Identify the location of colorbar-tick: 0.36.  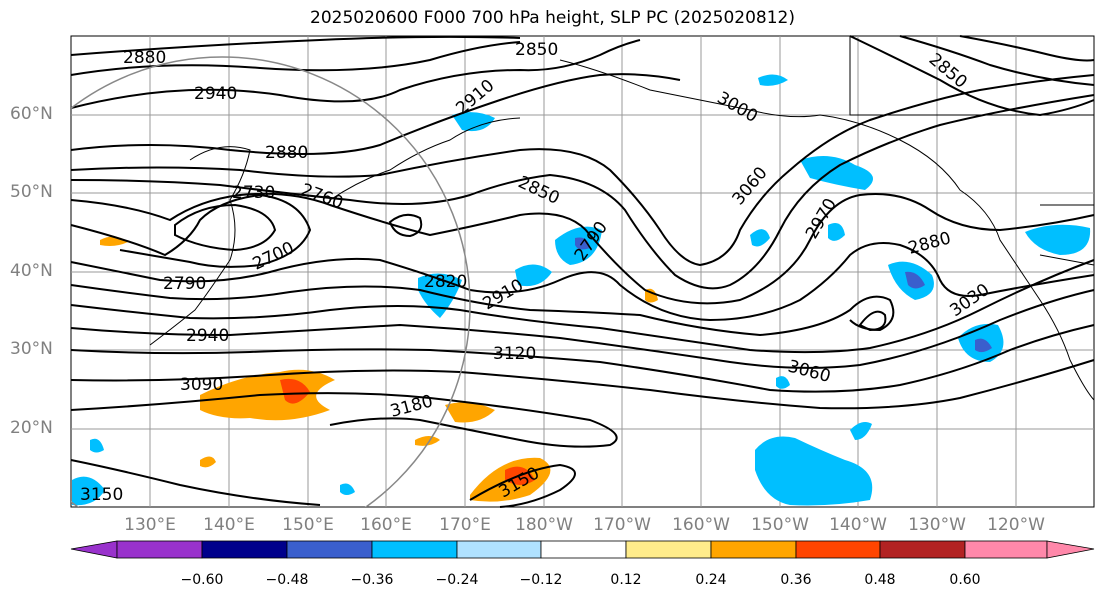
(796, 580).